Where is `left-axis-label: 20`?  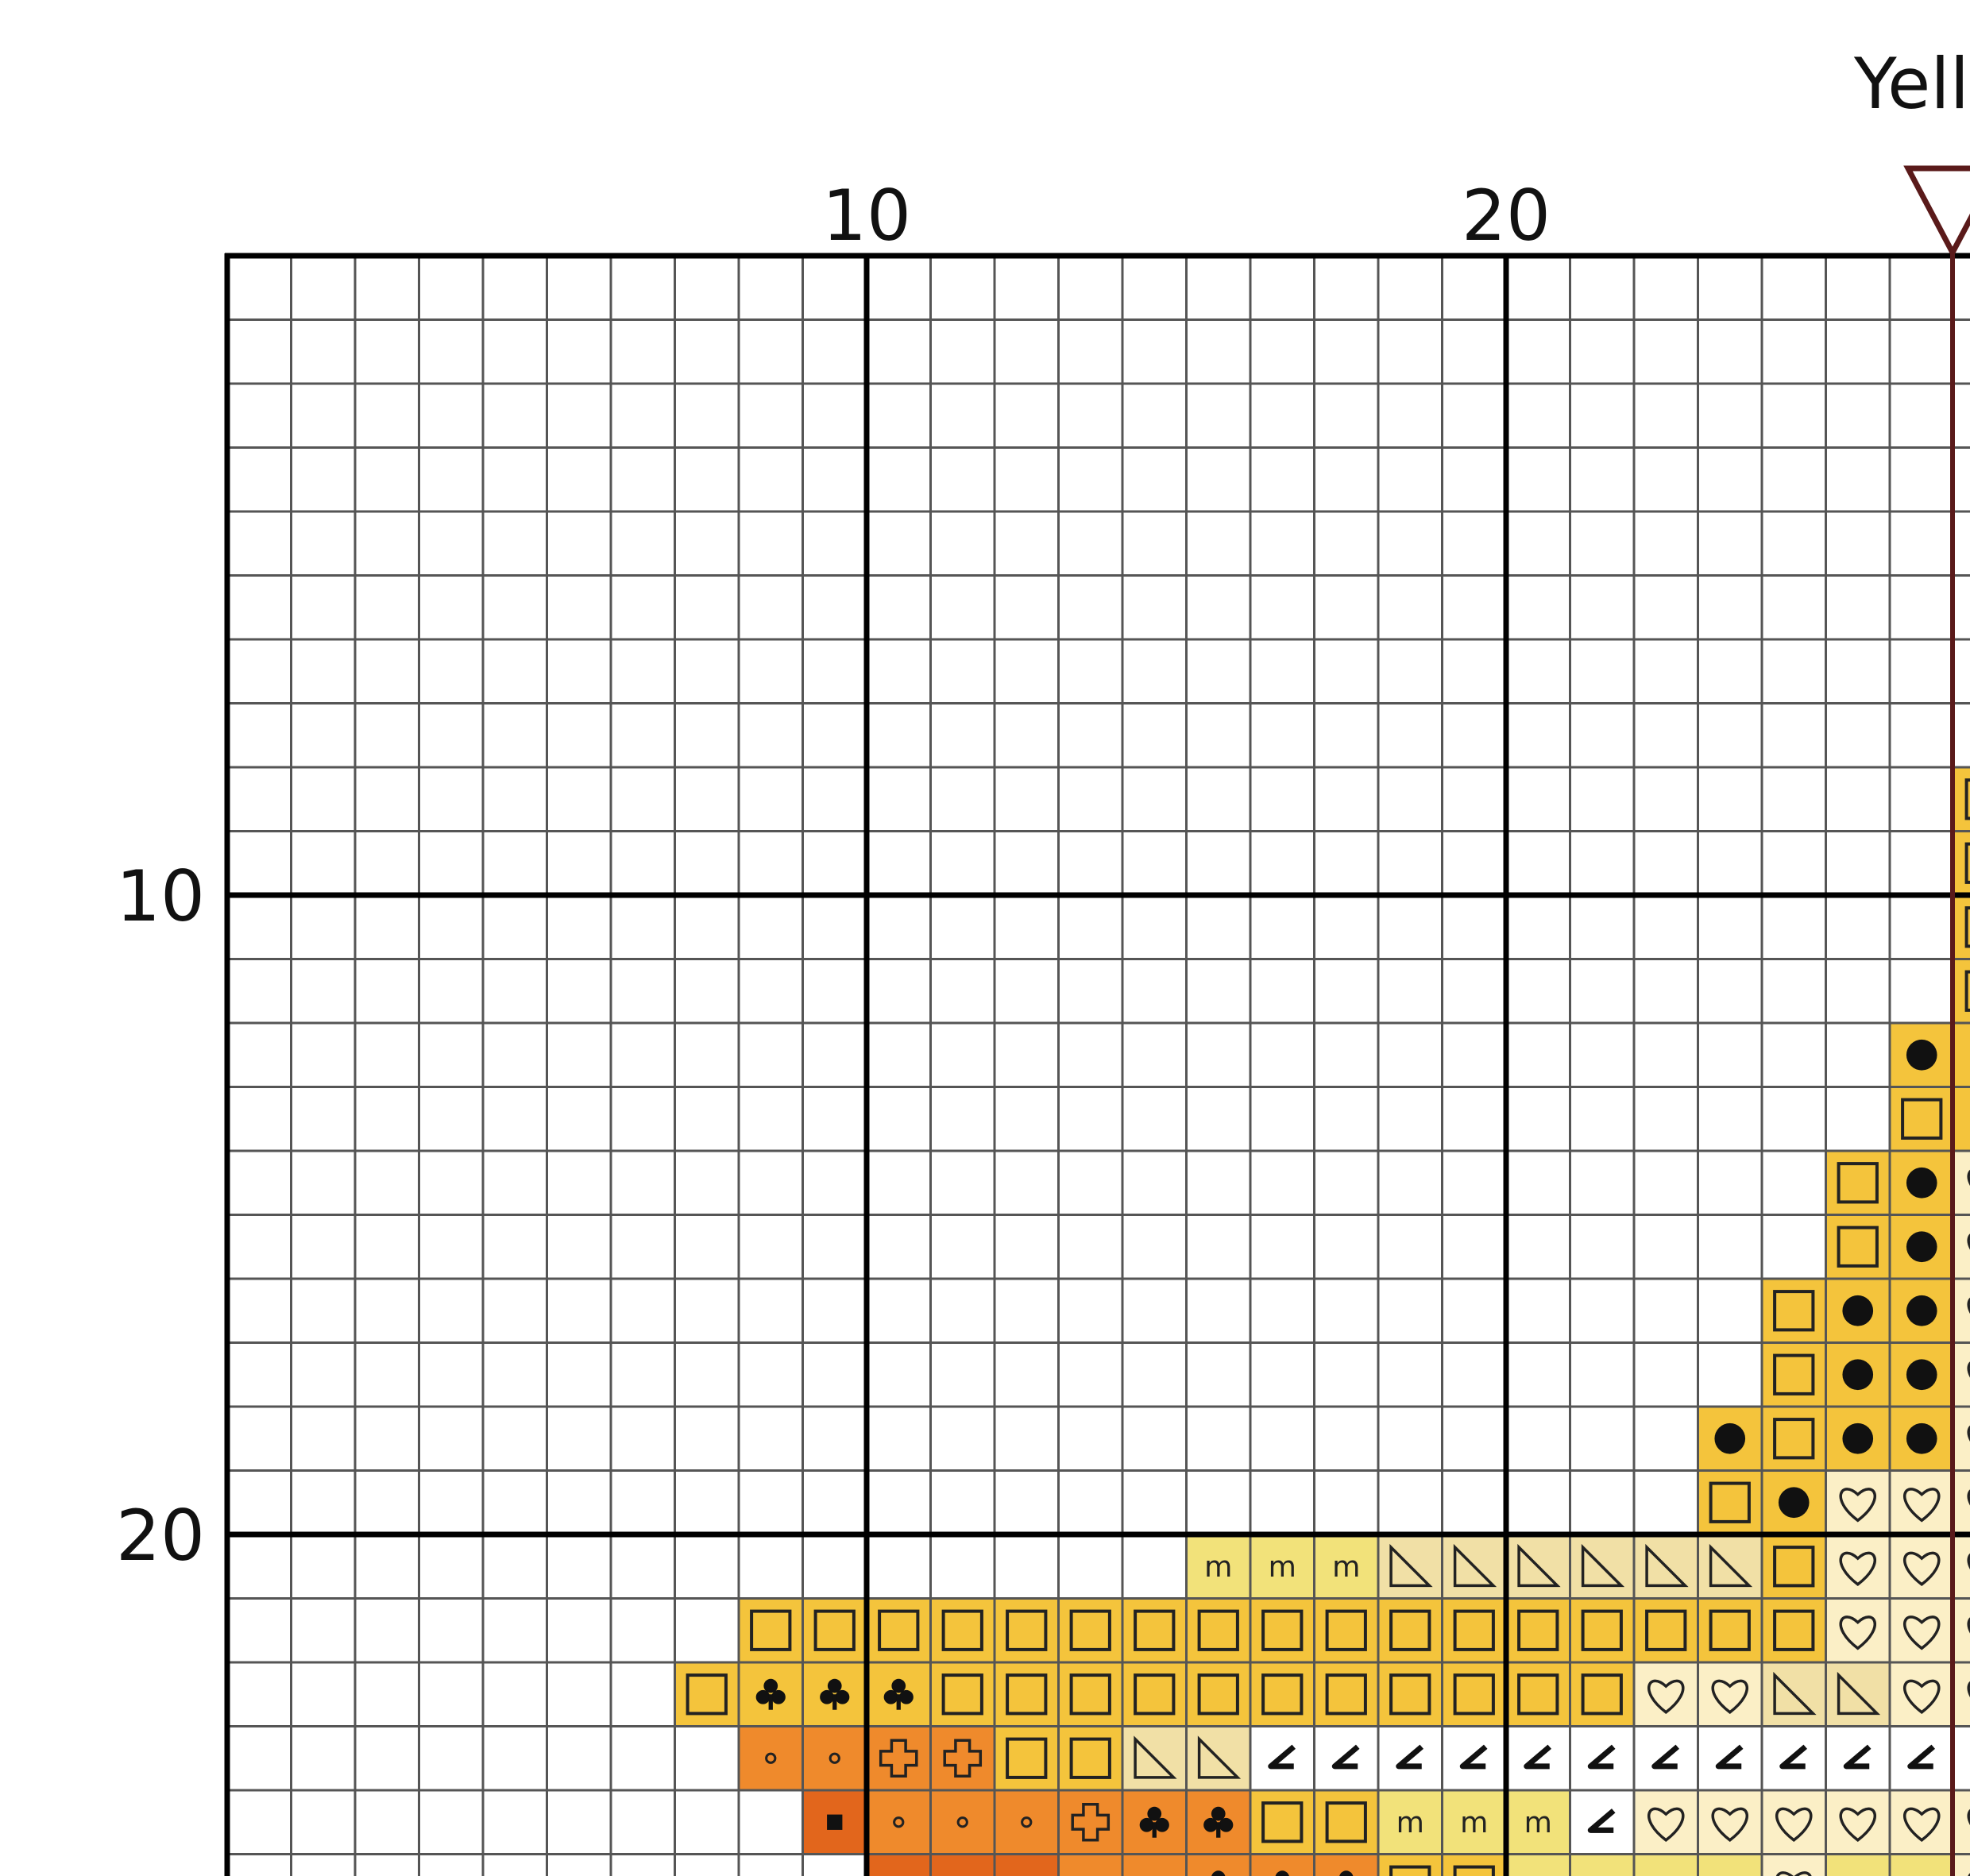
left-axis-label: 20 is located at coordinates (160, 1536).